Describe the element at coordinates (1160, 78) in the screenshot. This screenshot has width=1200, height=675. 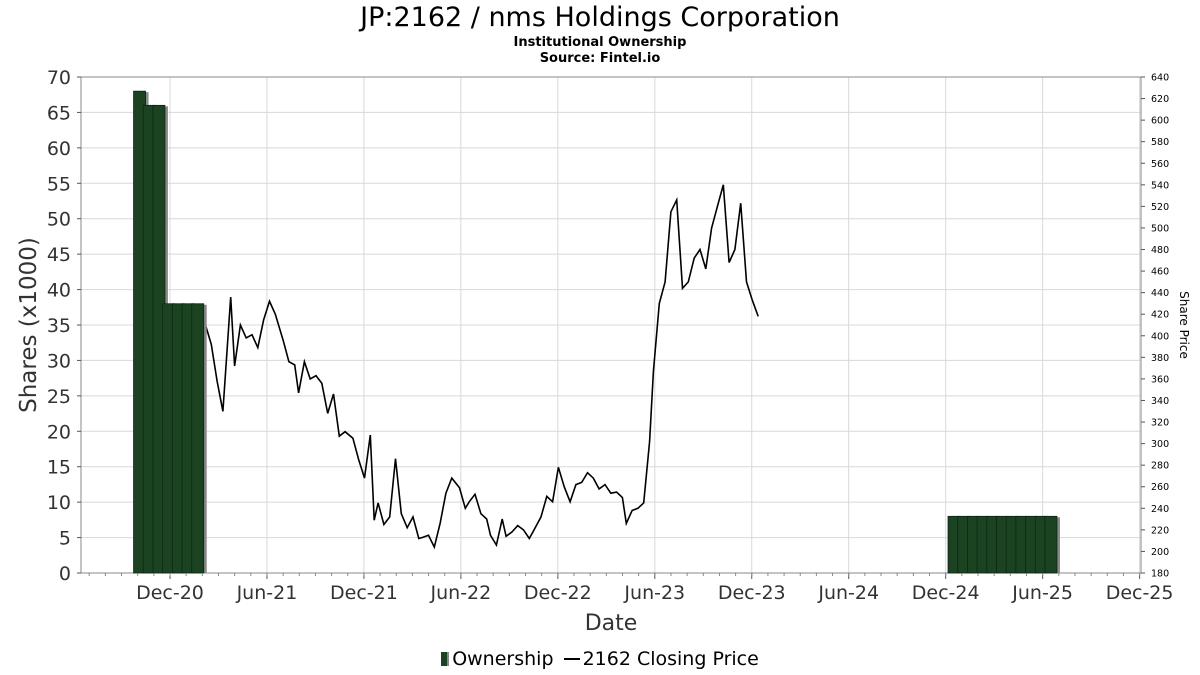
I see `y2-tick-label: 640` at that location.